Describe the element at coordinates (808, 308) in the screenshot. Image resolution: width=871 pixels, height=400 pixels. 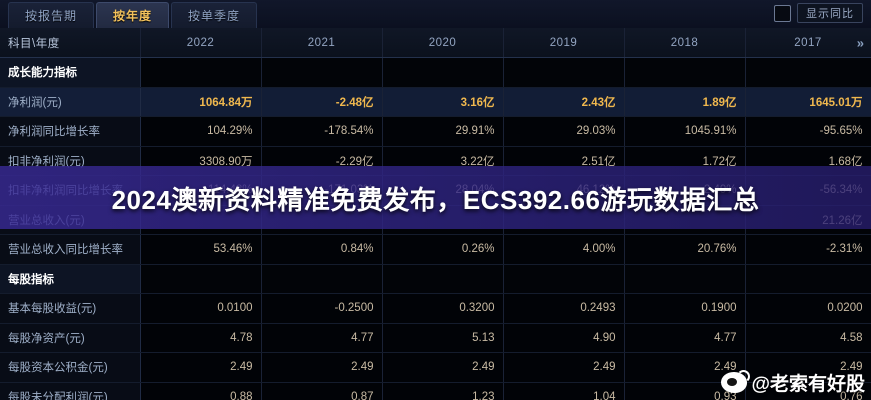
I see `cell-value: 0.0200` at that location.